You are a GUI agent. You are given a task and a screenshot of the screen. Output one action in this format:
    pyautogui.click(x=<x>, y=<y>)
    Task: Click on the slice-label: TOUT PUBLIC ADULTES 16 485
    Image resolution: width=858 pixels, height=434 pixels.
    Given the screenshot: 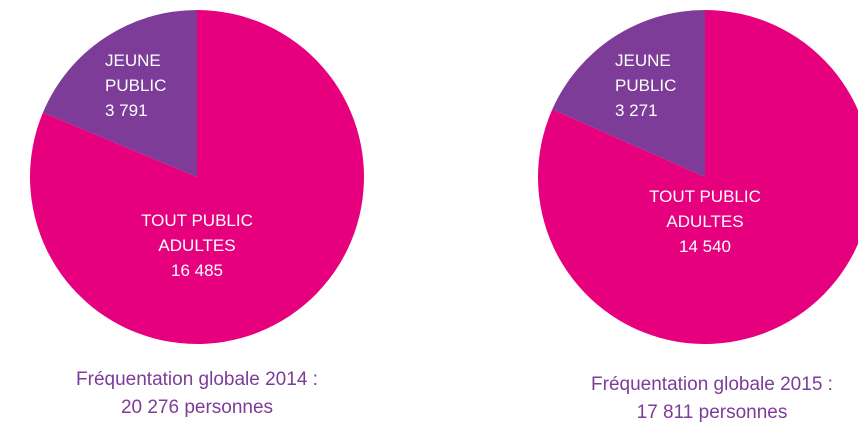 What is the action you would take?
    pyautogui.click(x=197, y=245)
    